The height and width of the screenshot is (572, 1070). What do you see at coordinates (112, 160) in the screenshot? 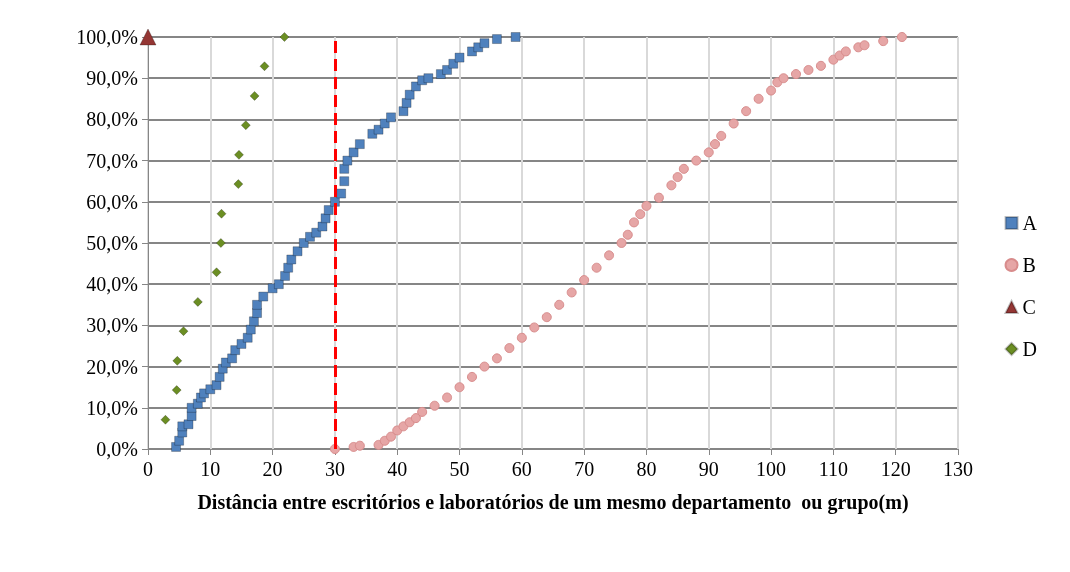
I see `y-tick-label: 70,0%` at bounding box center [112, 160].